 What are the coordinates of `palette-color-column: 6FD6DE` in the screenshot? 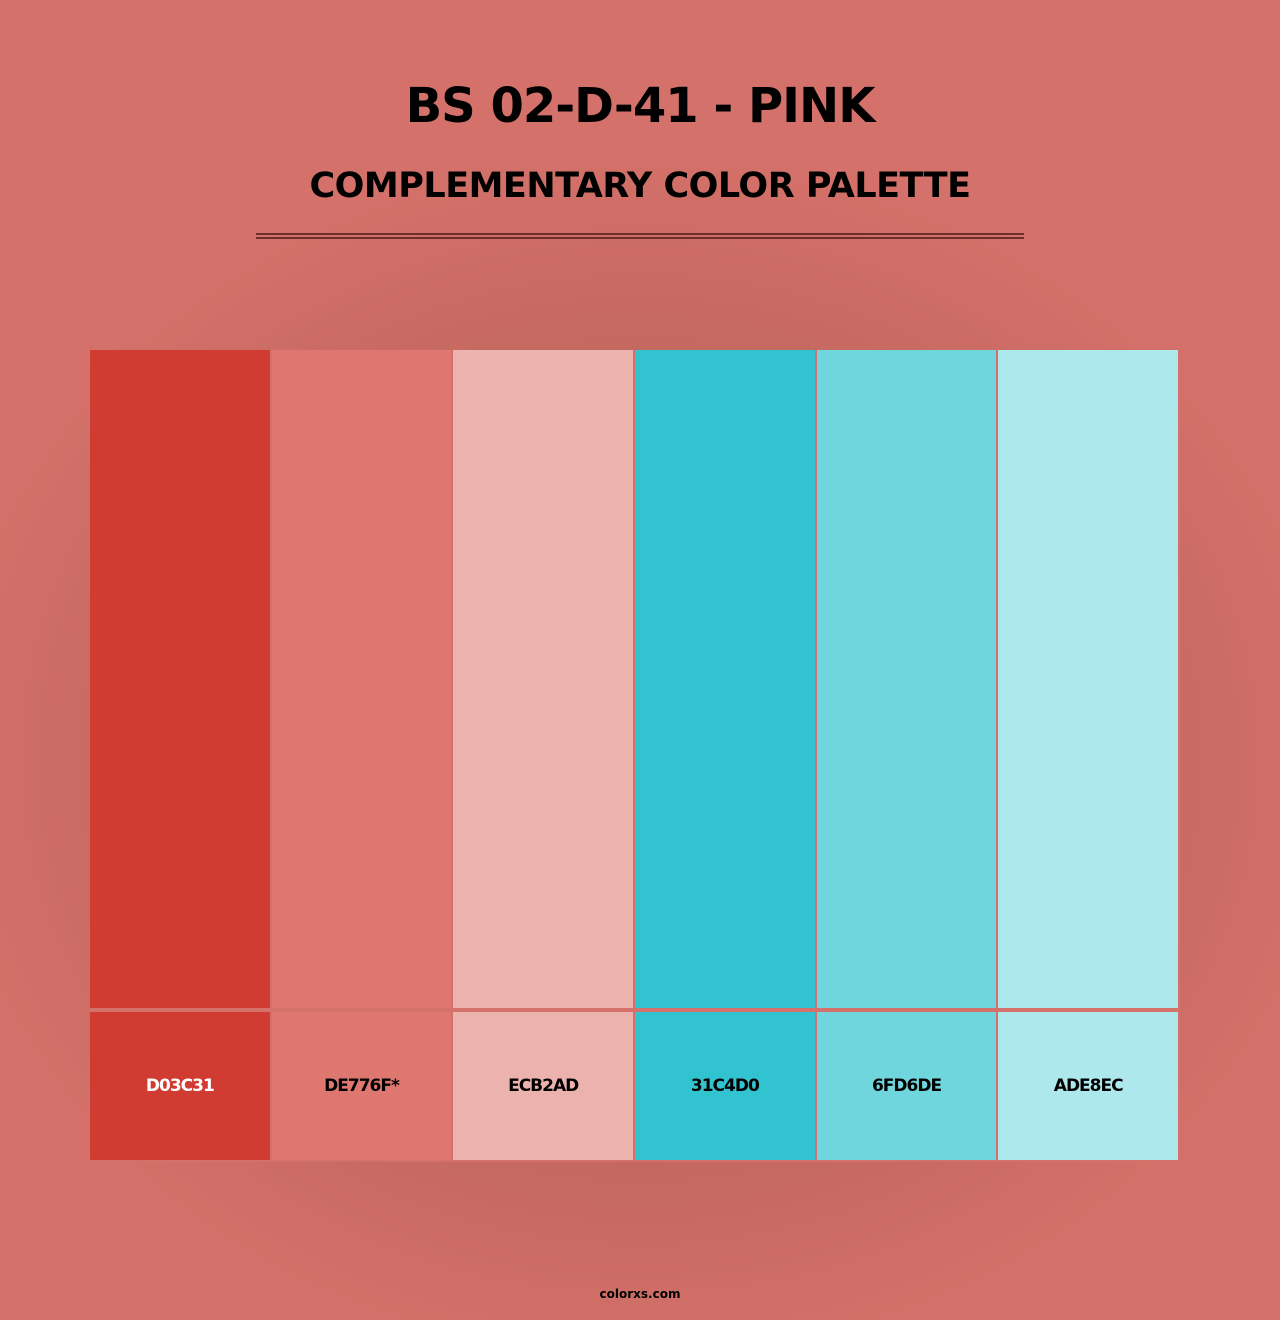 It's located at (906, 755).